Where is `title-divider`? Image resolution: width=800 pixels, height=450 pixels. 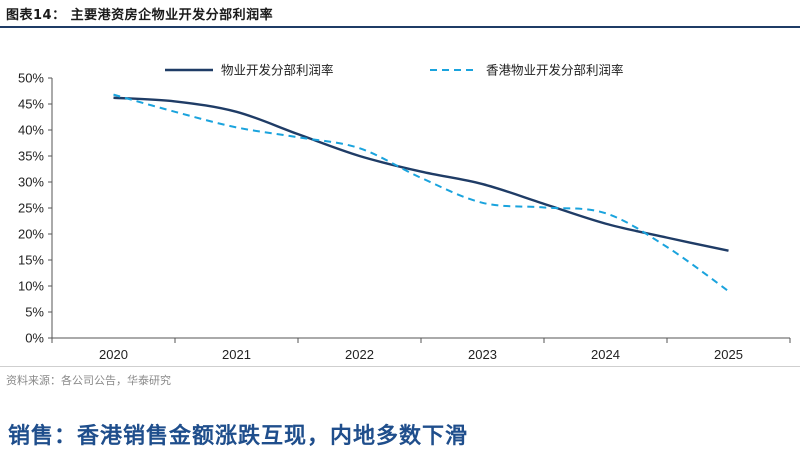
title-divider is located at coordinates (400, 27).